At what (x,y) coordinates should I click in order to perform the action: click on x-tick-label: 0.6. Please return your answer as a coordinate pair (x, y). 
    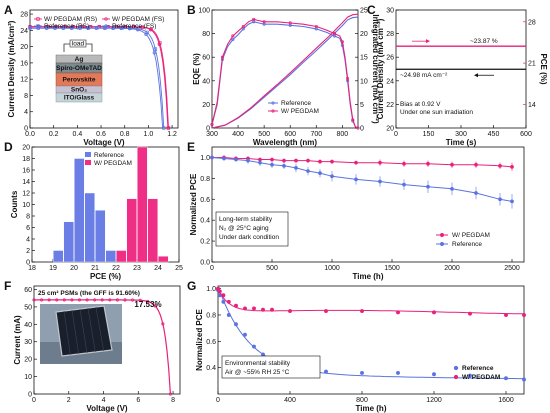
    Looking at the image, I should click on (101, 134).